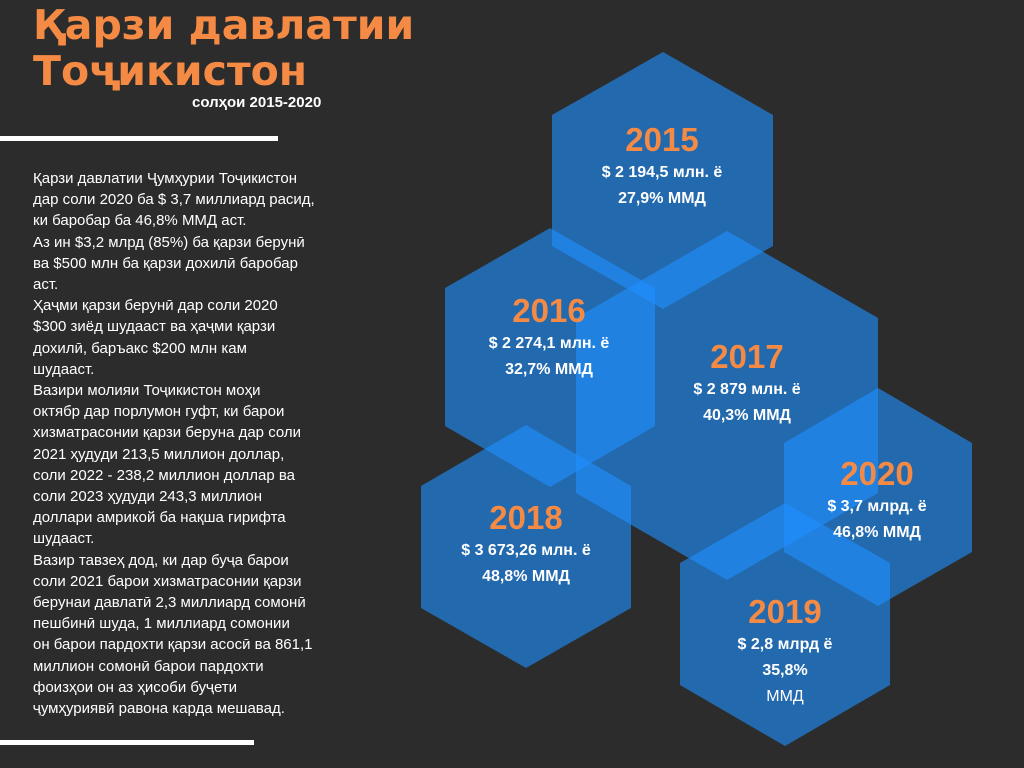  What do you see at coordinates (785, 611) in the screenshot?
I see `year-label: 2019` at bounding box center [785, 611].